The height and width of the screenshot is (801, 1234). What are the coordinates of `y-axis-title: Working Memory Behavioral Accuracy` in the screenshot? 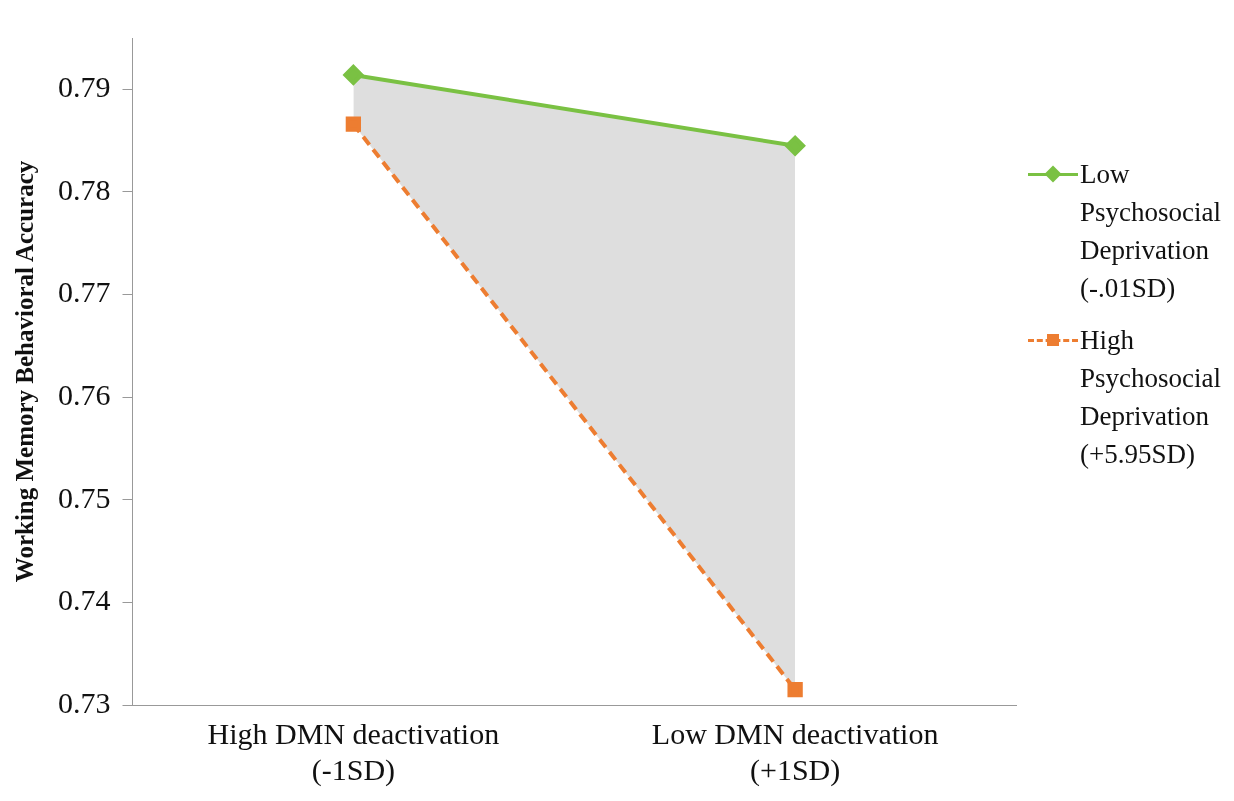 It's located at (25, 371).